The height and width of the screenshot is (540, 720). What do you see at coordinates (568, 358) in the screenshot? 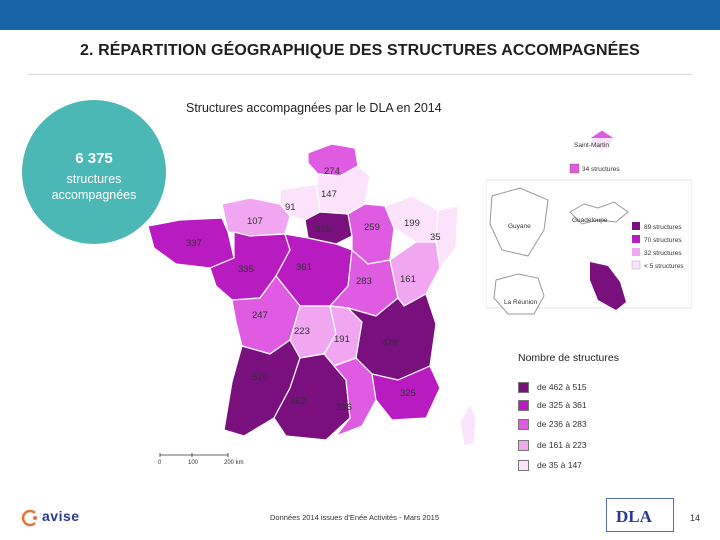
I see `legend-title: Nombre de structures` at bounding box center [568, 358].